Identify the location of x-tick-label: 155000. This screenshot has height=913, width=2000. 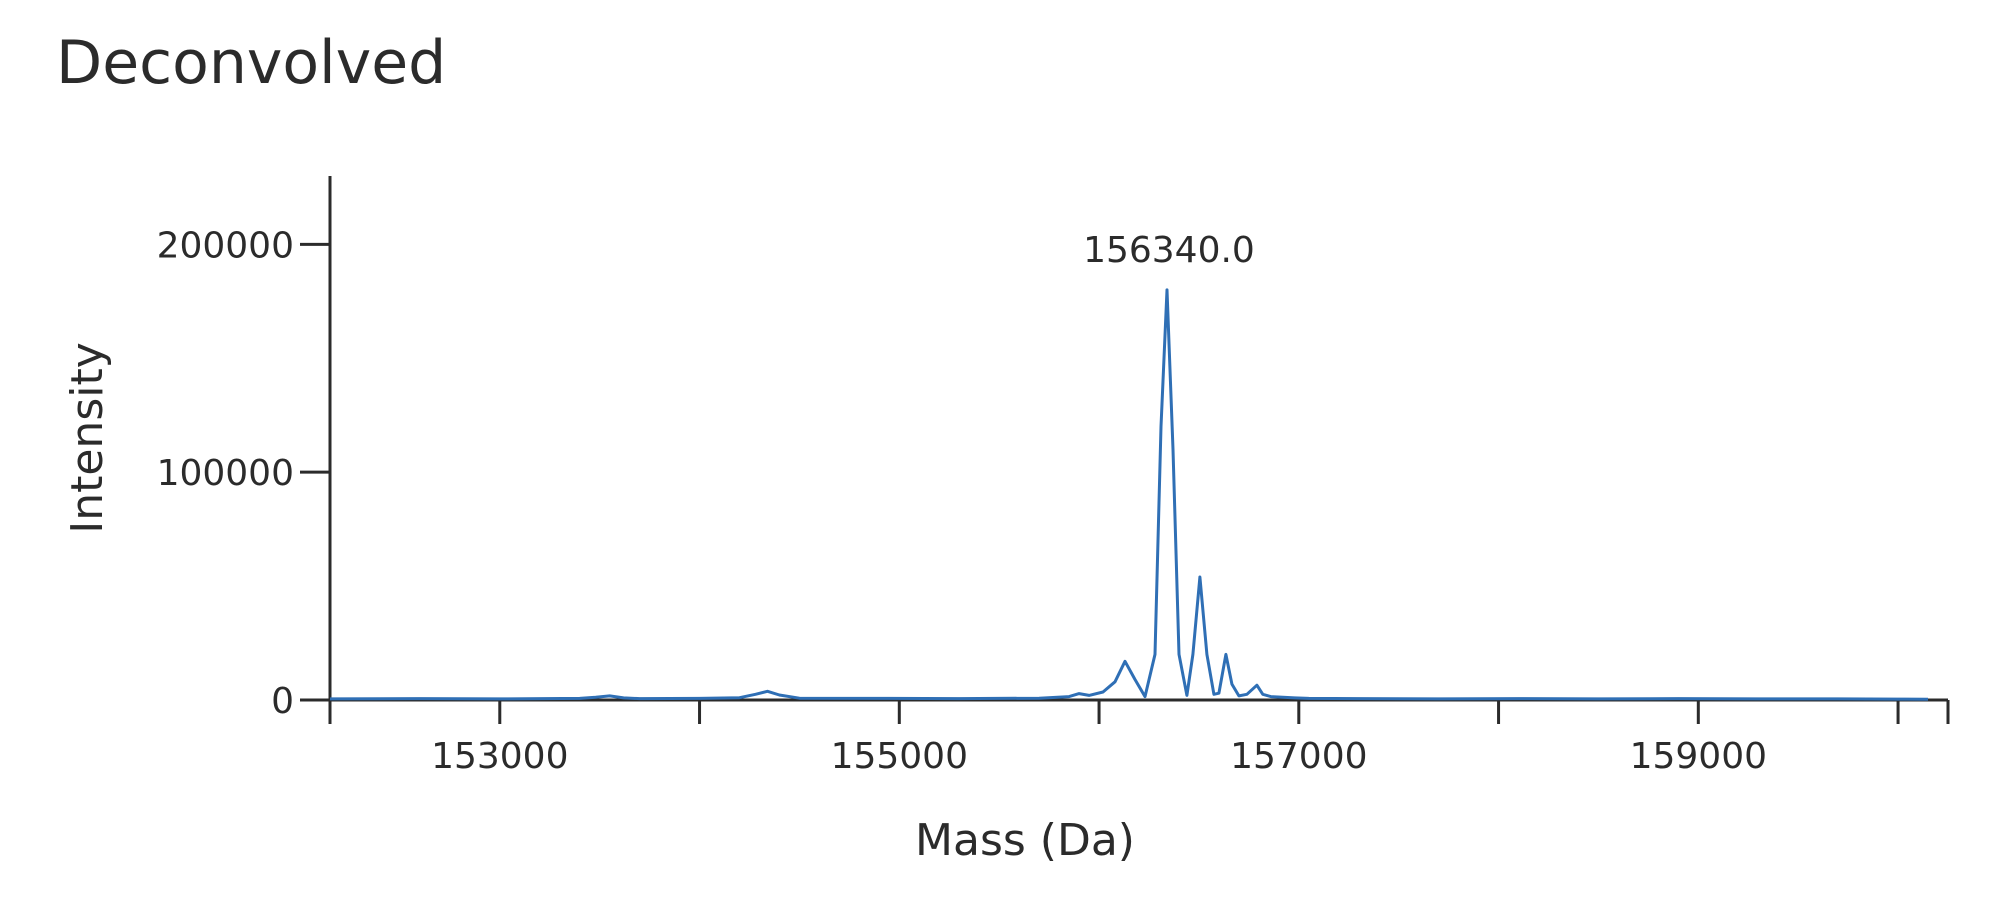
(899, 756).